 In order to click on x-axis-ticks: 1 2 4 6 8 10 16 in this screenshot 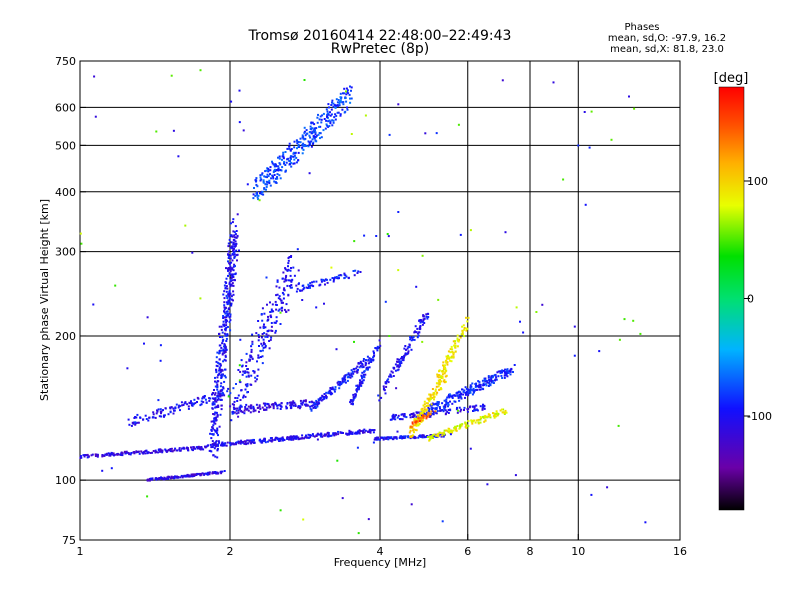, I will do `click(382, 546)`.